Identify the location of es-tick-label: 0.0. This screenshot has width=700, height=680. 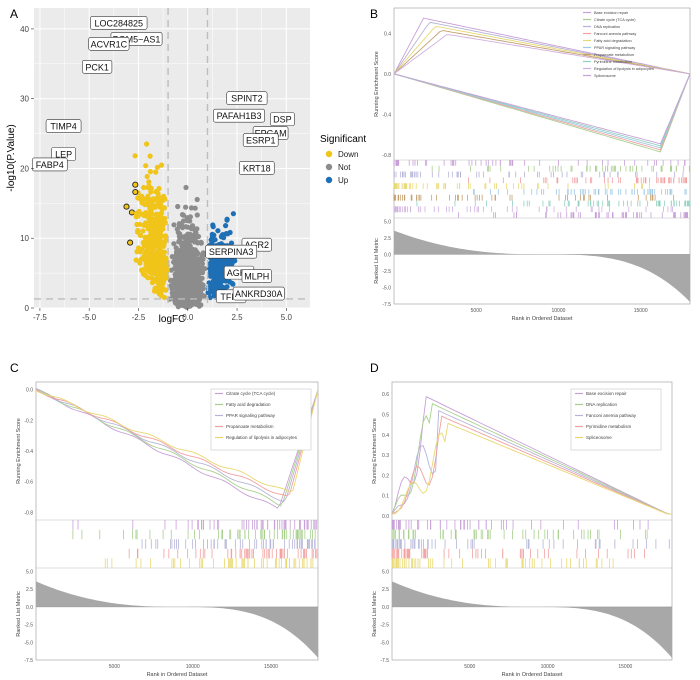
(385, 517).